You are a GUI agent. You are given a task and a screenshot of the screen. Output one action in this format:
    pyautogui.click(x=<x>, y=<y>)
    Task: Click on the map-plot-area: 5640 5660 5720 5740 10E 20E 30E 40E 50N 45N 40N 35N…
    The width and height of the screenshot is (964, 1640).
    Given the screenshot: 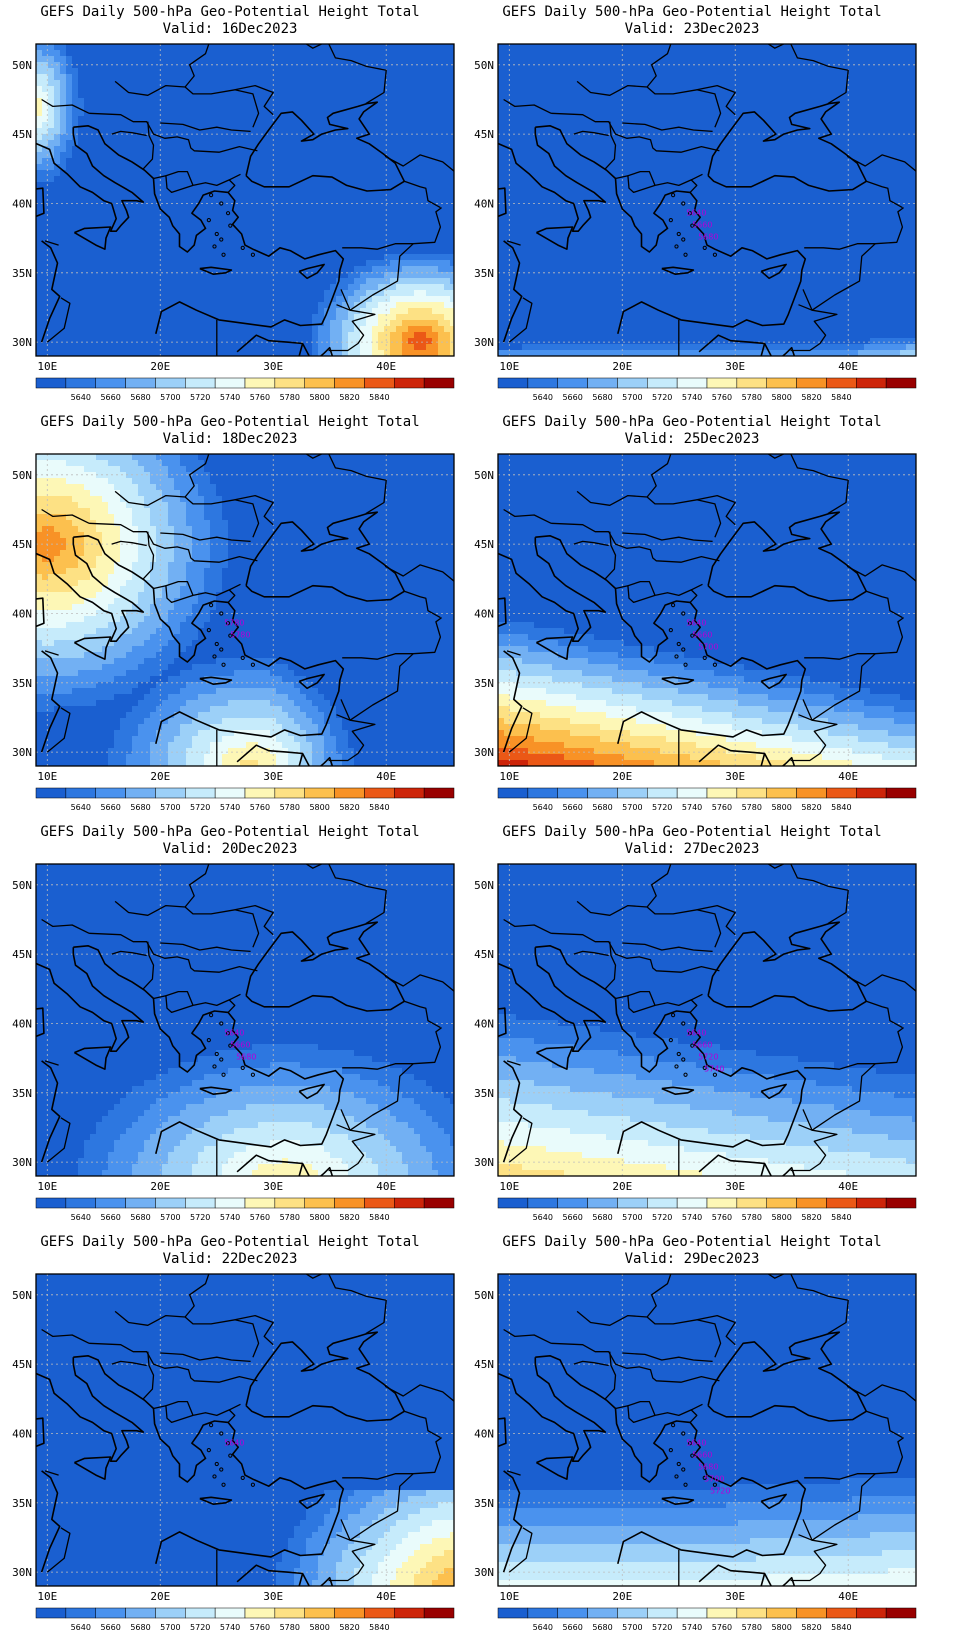 What is the action you would take?
    pyautogui.click(x=695, y=1028)
    